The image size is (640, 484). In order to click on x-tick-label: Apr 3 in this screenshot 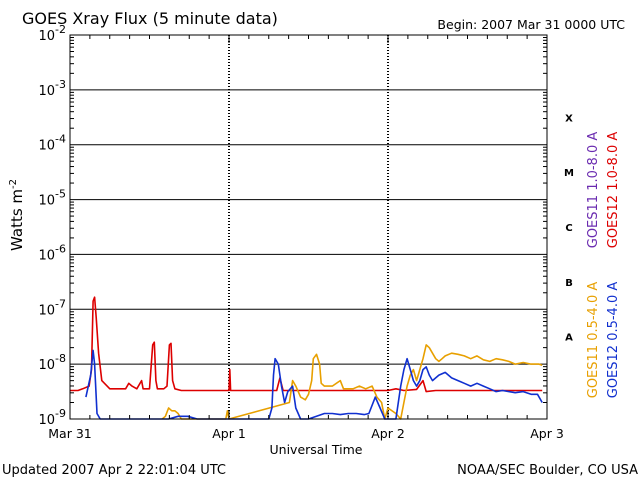, I will do `click(547, 433)`.